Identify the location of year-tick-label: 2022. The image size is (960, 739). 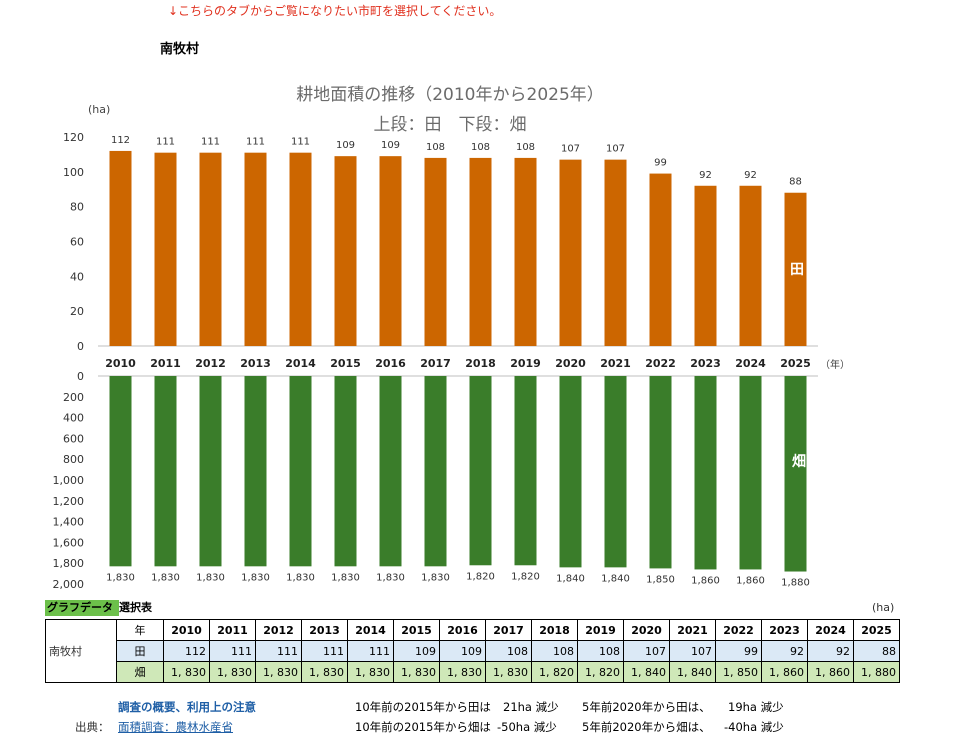
(660, 363).